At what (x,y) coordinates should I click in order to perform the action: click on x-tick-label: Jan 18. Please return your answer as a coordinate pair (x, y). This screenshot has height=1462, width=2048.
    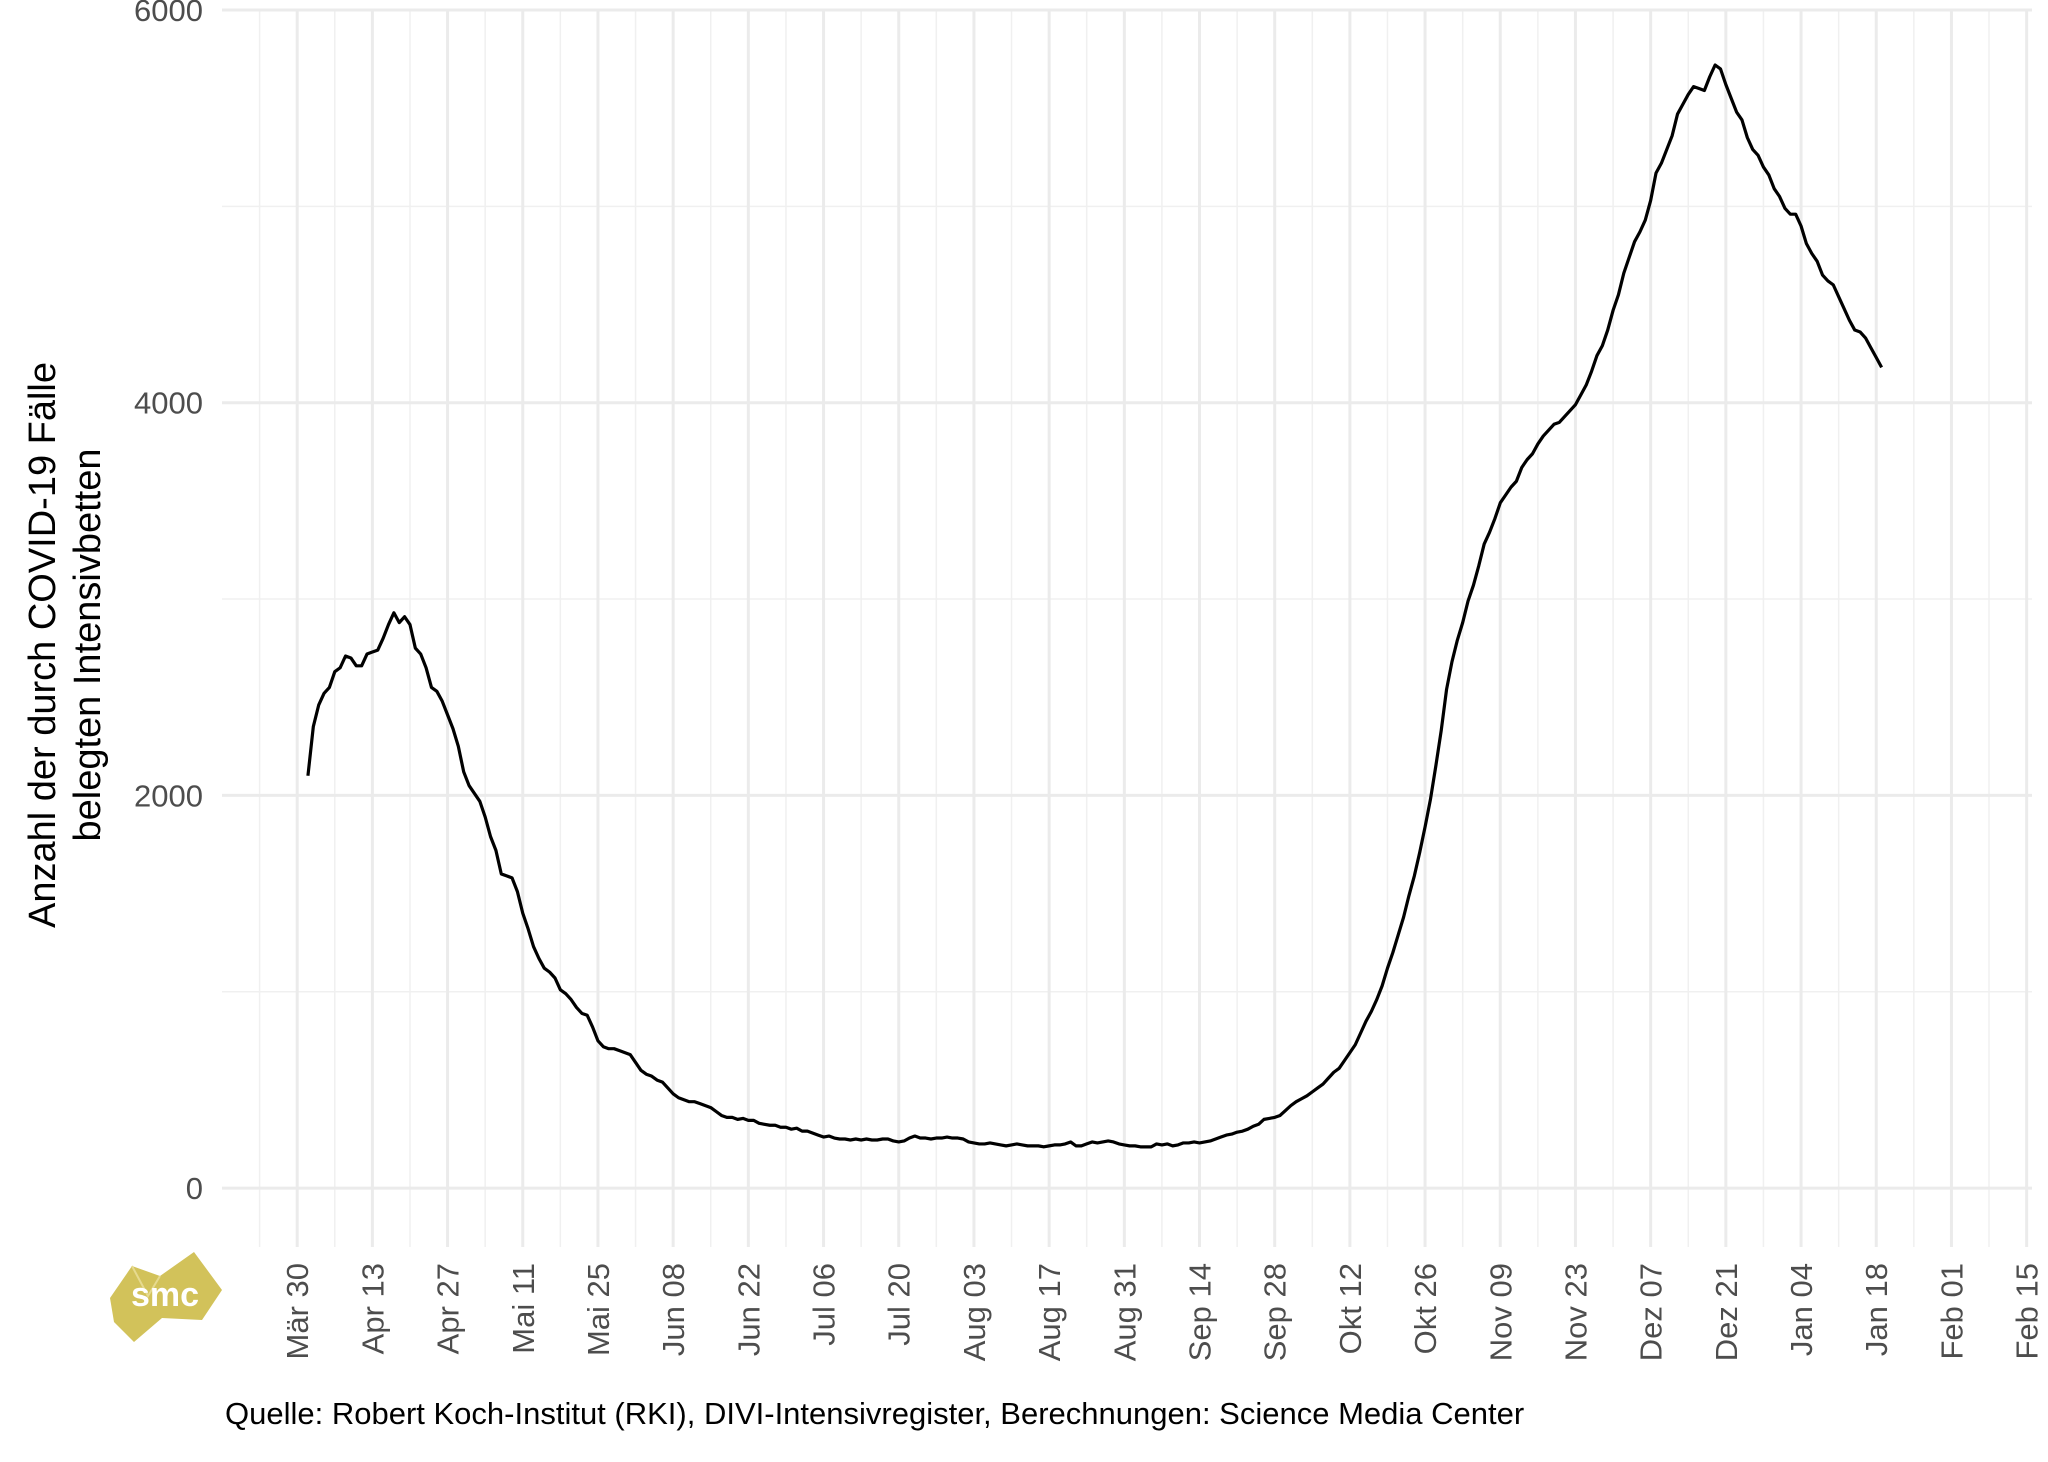
    Looking at the image, I should click on (1876, 1309).